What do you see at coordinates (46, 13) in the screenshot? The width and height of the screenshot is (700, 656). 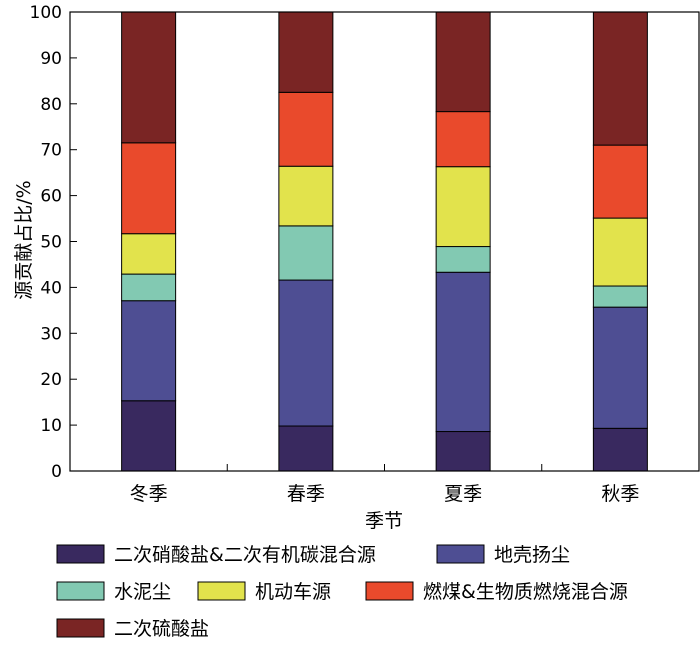 I see `y-tick-label-100: 100` at bounding box center [46, 13].